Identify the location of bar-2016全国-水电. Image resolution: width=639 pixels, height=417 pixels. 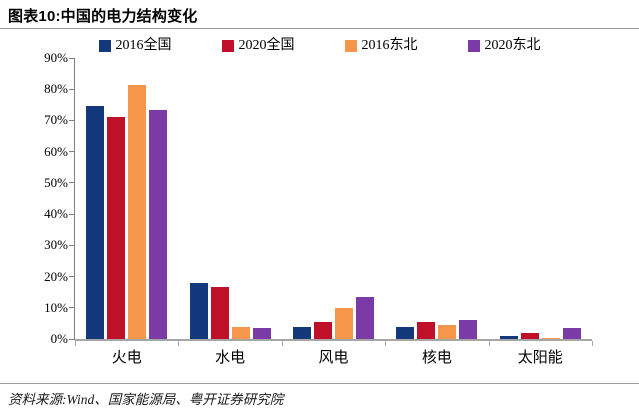
(198, 311).